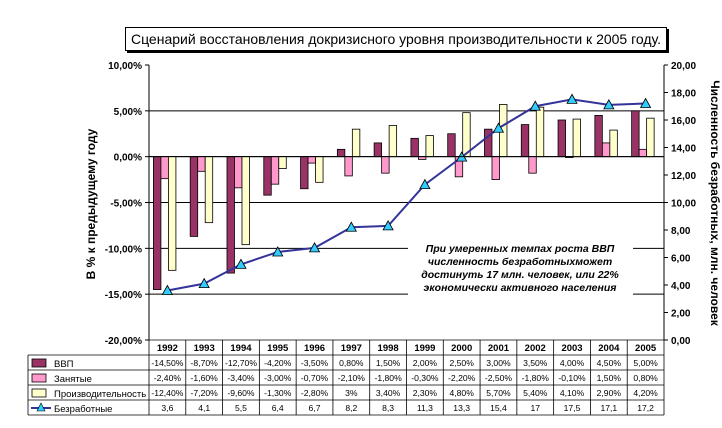 The width and height of the screenshot is (722, 428). I want to click on data-label: 17,2, so click(645, 408).